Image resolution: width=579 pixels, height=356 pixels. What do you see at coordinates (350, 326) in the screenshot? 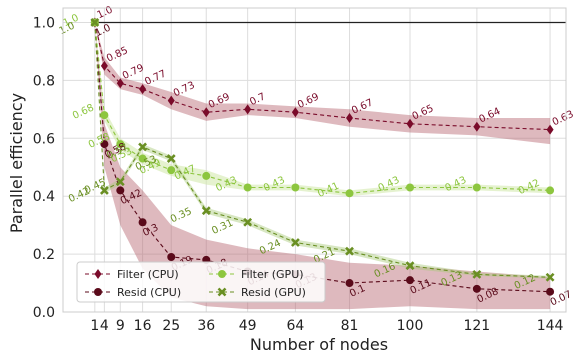
I see `x-tick-label: 81` at bounding box center [350, 326].